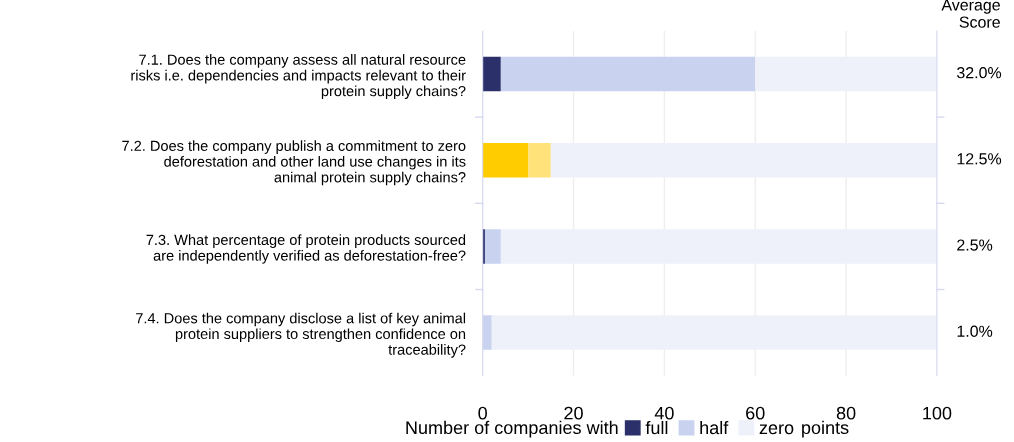 The height and width of the screenshot is (442, 1014). I want to click on y-tick-label: 7.4. Does the company disclose a list of key animal protein suppliers to strengthen confidence on traceability?, so click(301, 335).